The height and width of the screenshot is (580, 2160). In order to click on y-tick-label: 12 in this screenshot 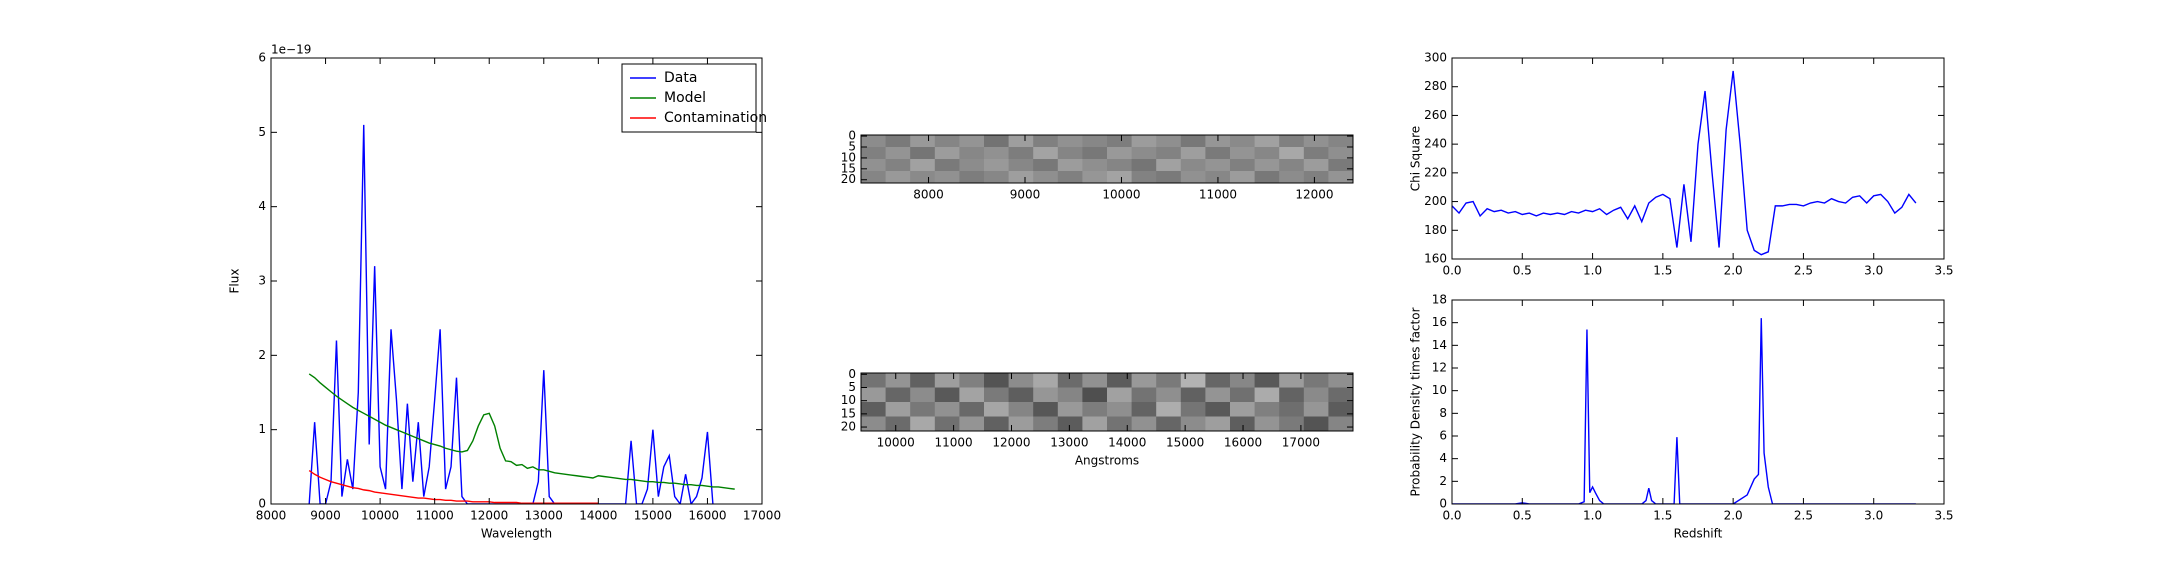, I will do `click(1439, 368)`.